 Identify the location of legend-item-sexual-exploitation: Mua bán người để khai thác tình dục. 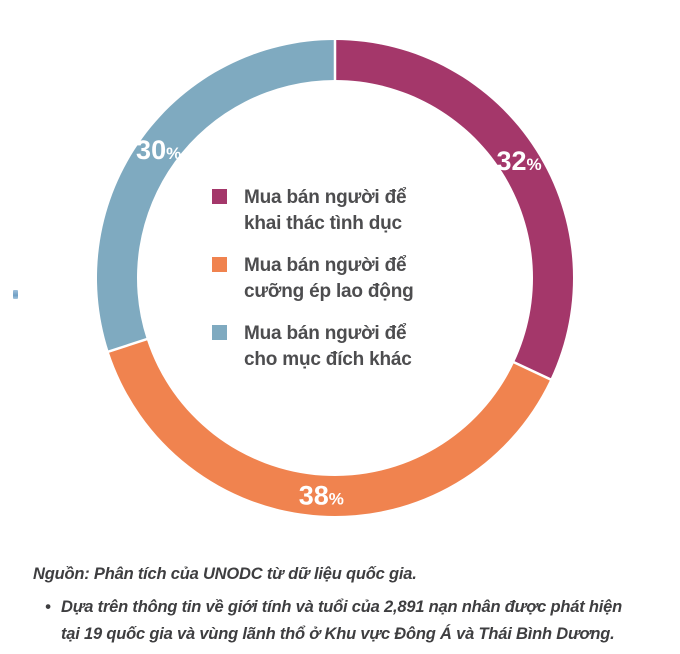
(313, 211).